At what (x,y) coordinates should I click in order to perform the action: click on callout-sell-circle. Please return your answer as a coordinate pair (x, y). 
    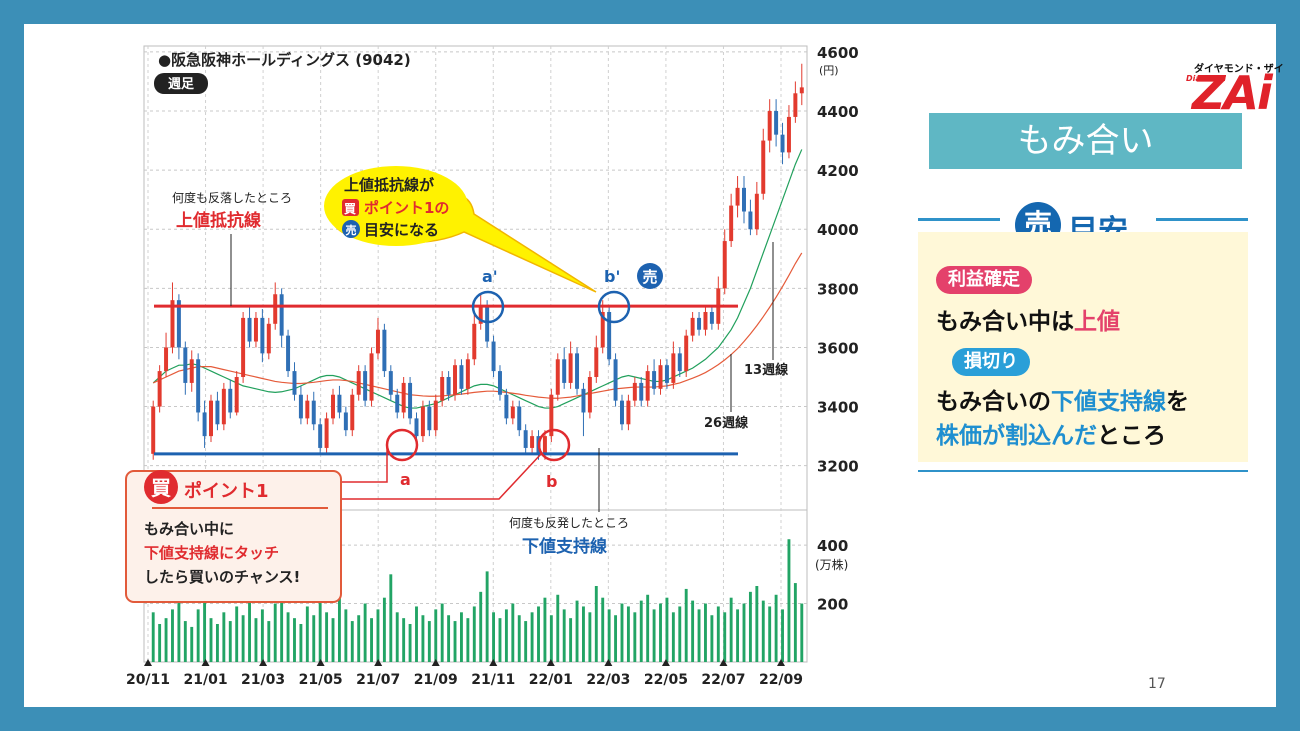
    Looking at the image, I should click on (351, 229).